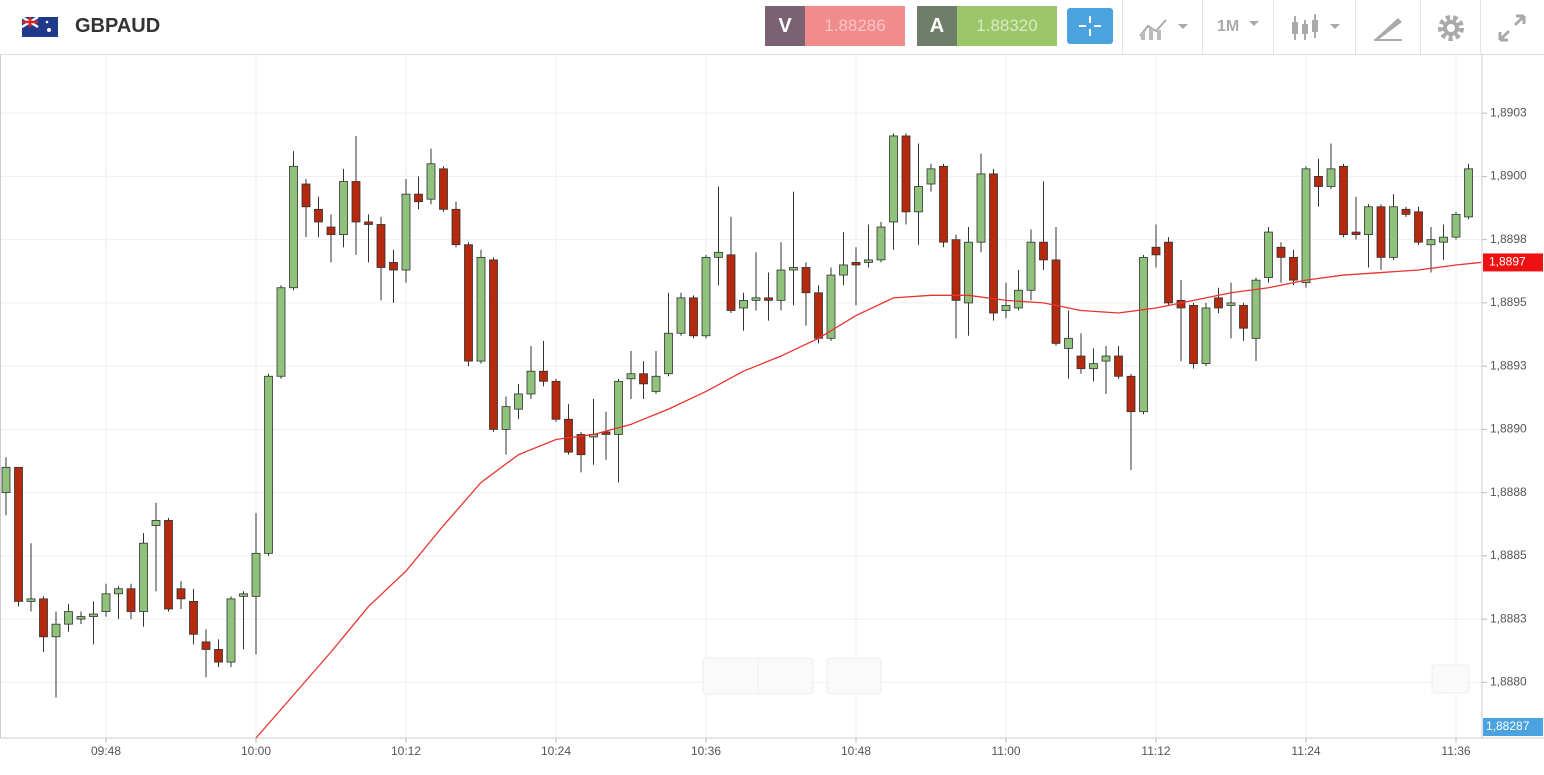 This screenshot has width=1544, height=775. What do you see at coordinates (1451, 28) in the screenshot?
I see `settings-button` at bounding box center [1451, 28].